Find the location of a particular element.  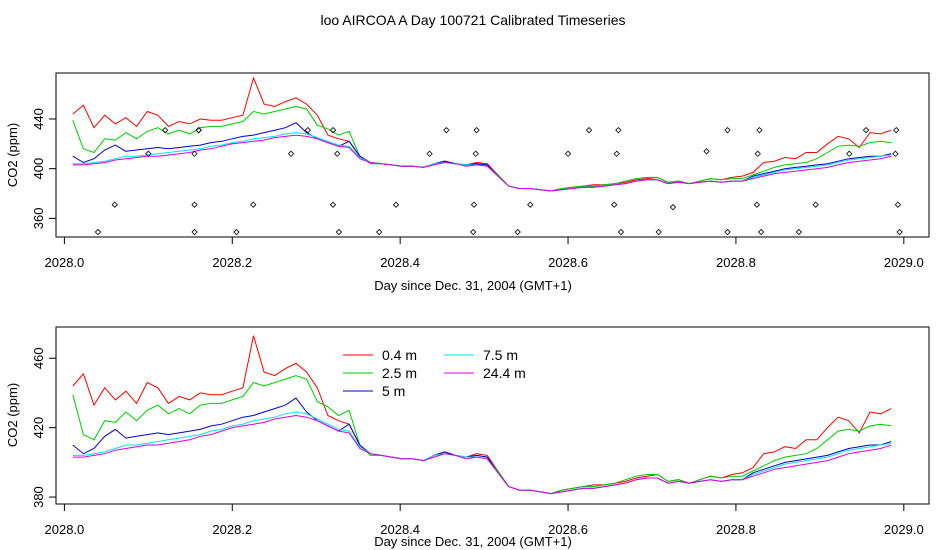

legend-label-24-4m: 24.4 m is located at coordinates (504, 373).